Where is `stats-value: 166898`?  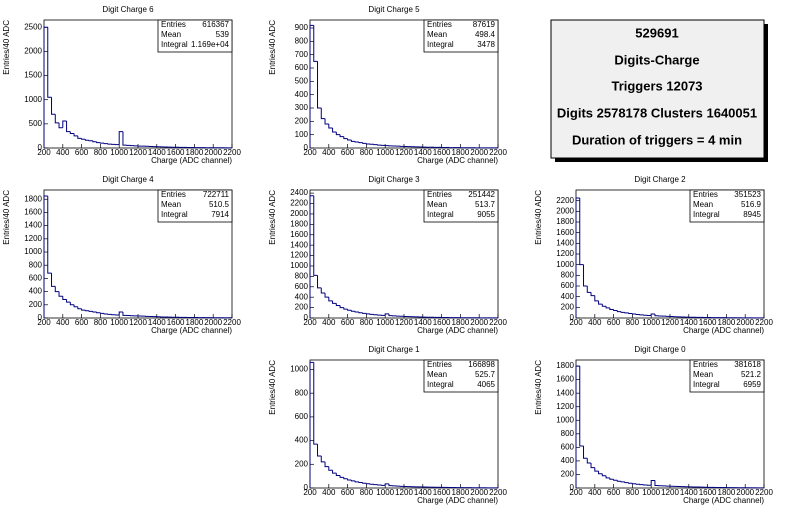 stats-value: 166898 is located at coordinates (481, 364).